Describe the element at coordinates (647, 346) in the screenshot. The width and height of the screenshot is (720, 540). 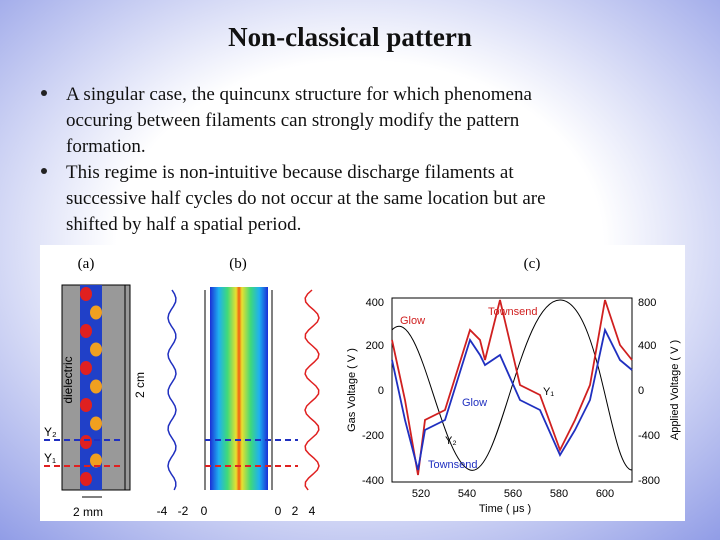
I see `y2-tick-label: 400` at that location.